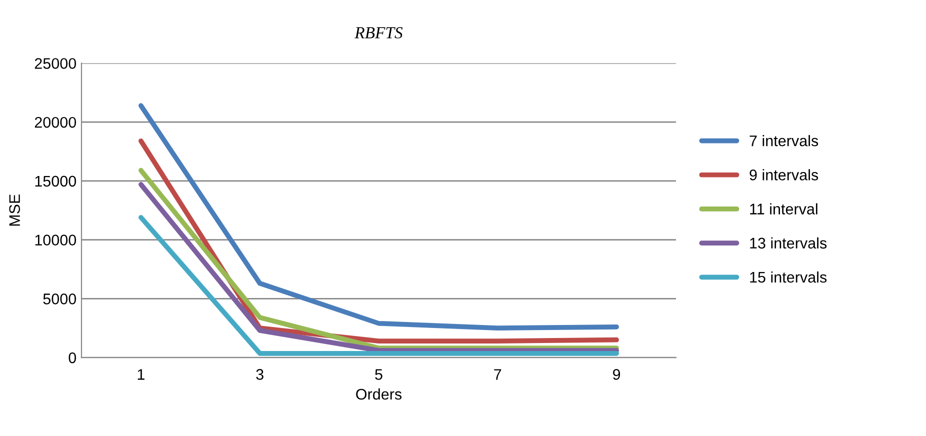 The height and width of the screenshot is (436, 926). Describe the element at coordinates (378, 32) in the screenshot. I see `chart-title: RBFTS` at that location.